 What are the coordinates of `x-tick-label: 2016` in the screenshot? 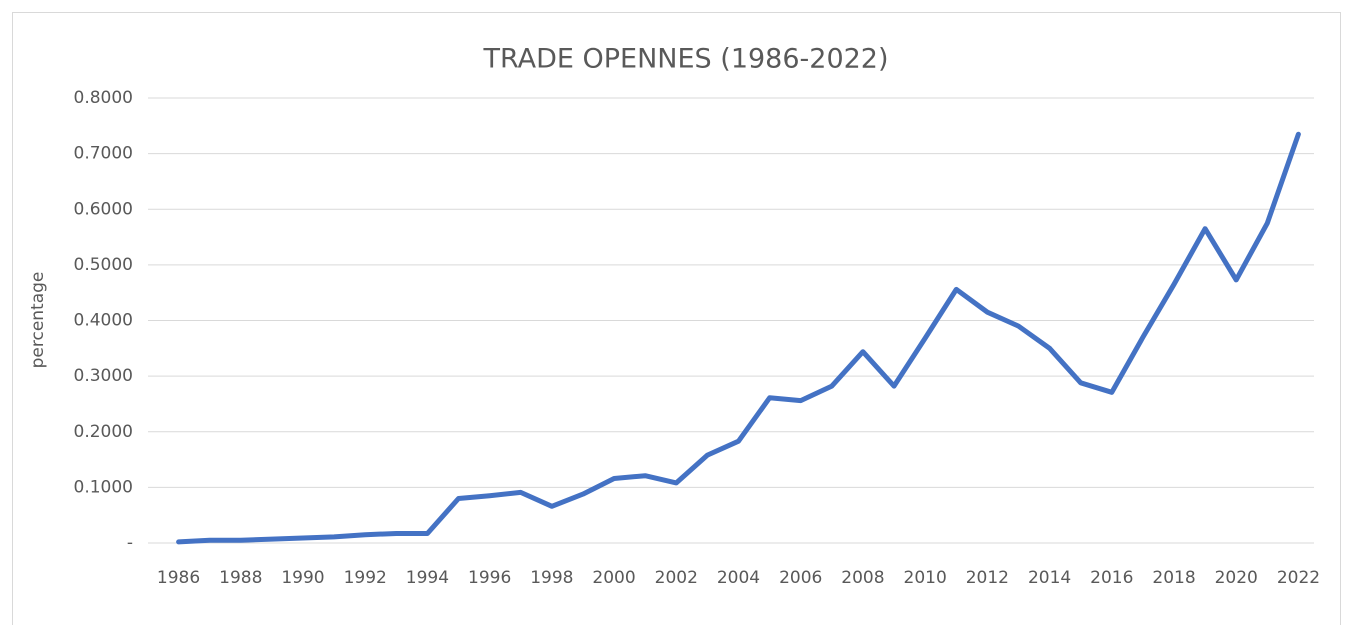 It's located at (1111, 578).